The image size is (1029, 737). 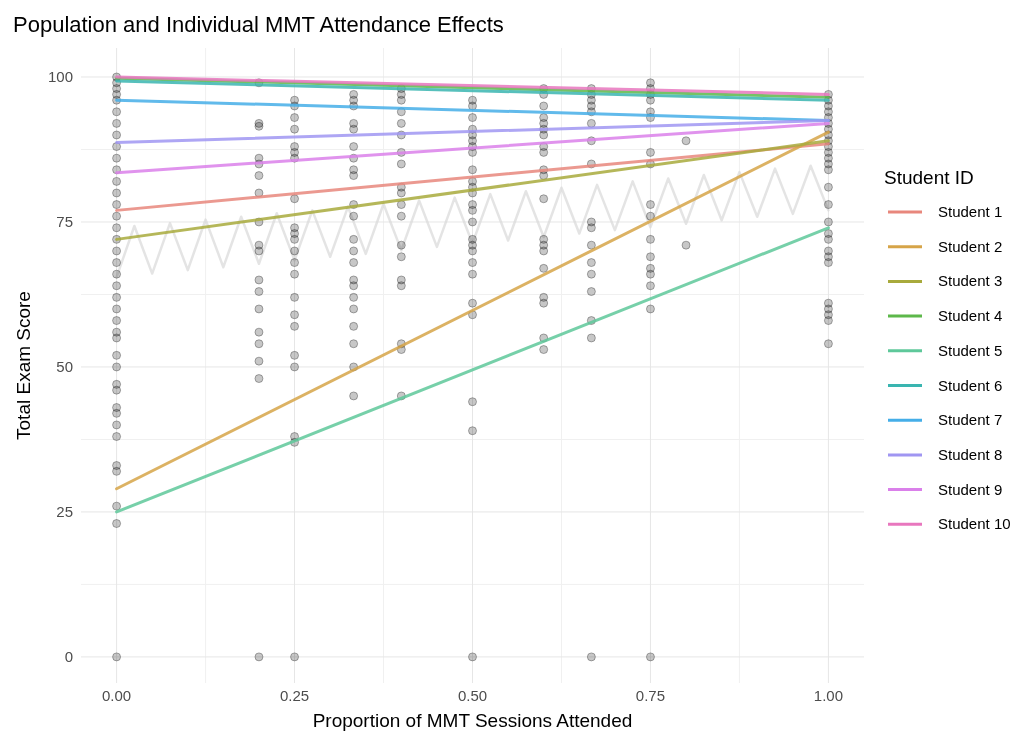 What do you see at coordinates (650, 695) in the screenshot?
I see `x-tick-label: 0.75` at bounding box center [650, 695].